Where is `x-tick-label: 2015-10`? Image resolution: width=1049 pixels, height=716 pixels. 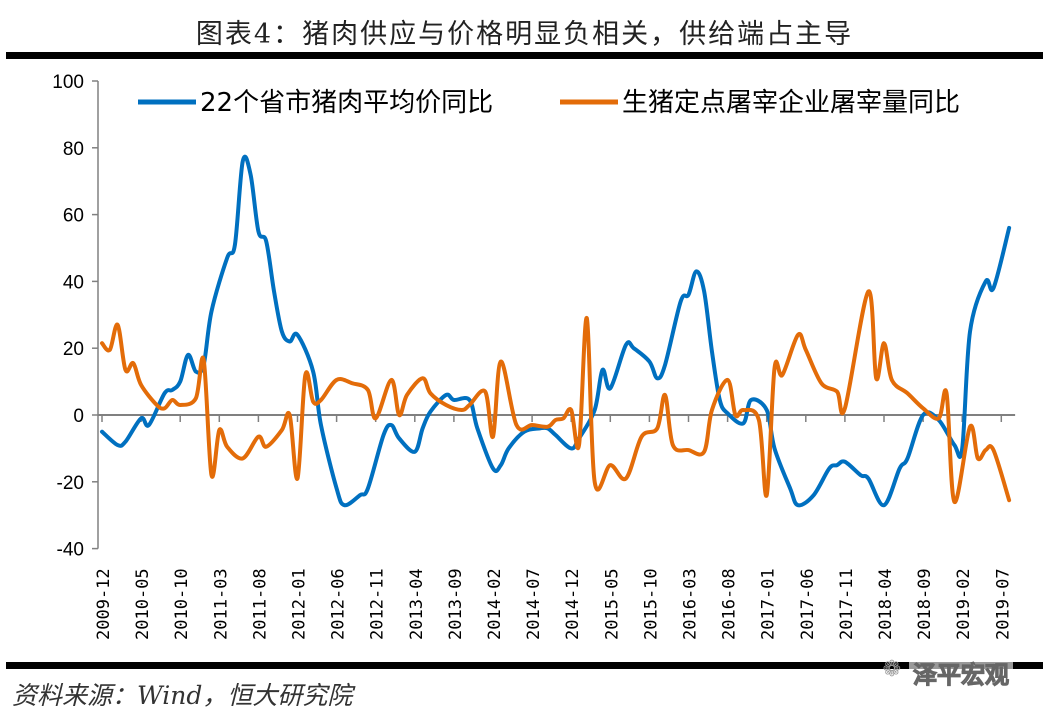 x-tick-label: 2015-10 is located at coordinates (651, 604).